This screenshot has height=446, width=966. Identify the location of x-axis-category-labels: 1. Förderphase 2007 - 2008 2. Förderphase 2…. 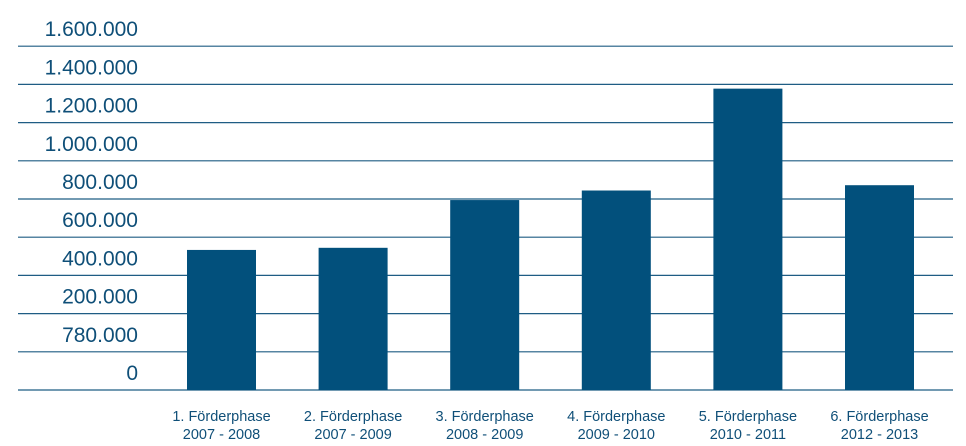
(550, 426).